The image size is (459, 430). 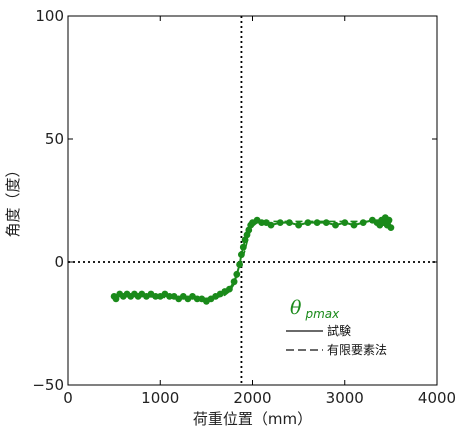 What do you see at coordinates (252, 398) in the screenshot?
I see `x-tick-label: 2000` at bounding box center [252, 398].